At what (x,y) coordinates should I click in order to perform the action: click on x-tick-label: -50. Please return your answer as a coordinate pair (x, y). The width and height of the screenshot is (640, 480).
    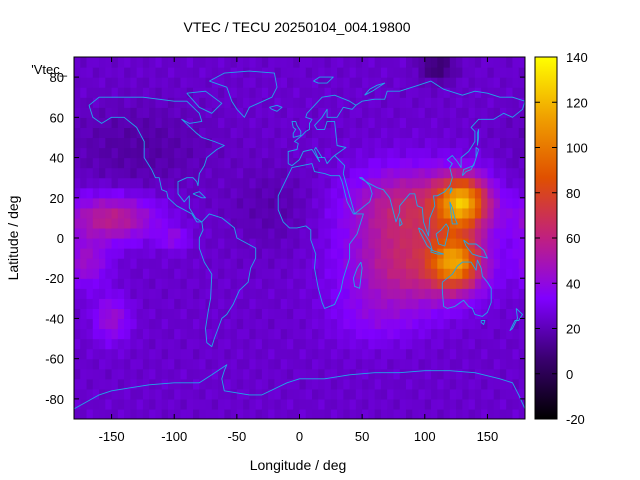
    Looking at the image, I should click on (236, 436).